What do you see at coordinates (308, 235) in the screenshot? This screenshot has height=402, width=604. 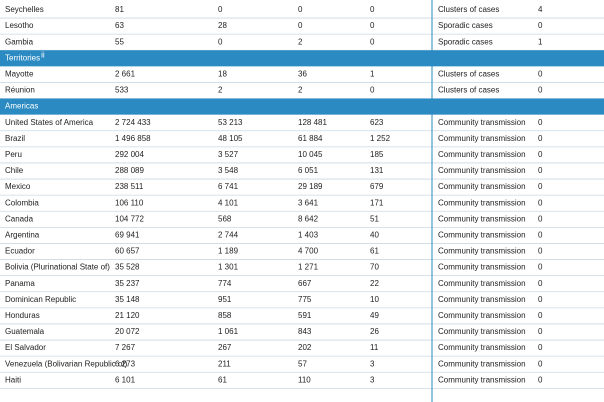 I see `total-deaths: 1 403` at bounding box center [308, 235].